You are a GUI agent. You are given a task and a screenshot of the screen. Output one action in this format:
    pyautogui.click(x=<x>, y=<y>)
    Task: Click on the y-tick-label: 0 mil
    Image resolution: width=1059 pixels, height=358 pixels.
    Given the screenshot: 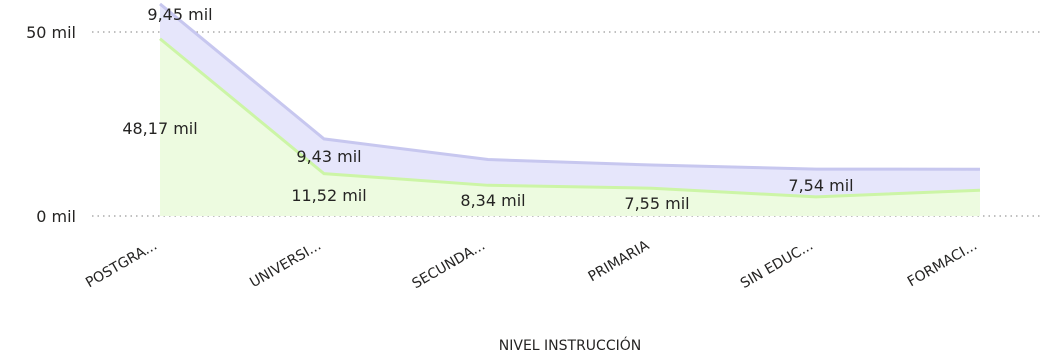 What is the action you would take?
    pyautogui.click(x=56, y=216)
    